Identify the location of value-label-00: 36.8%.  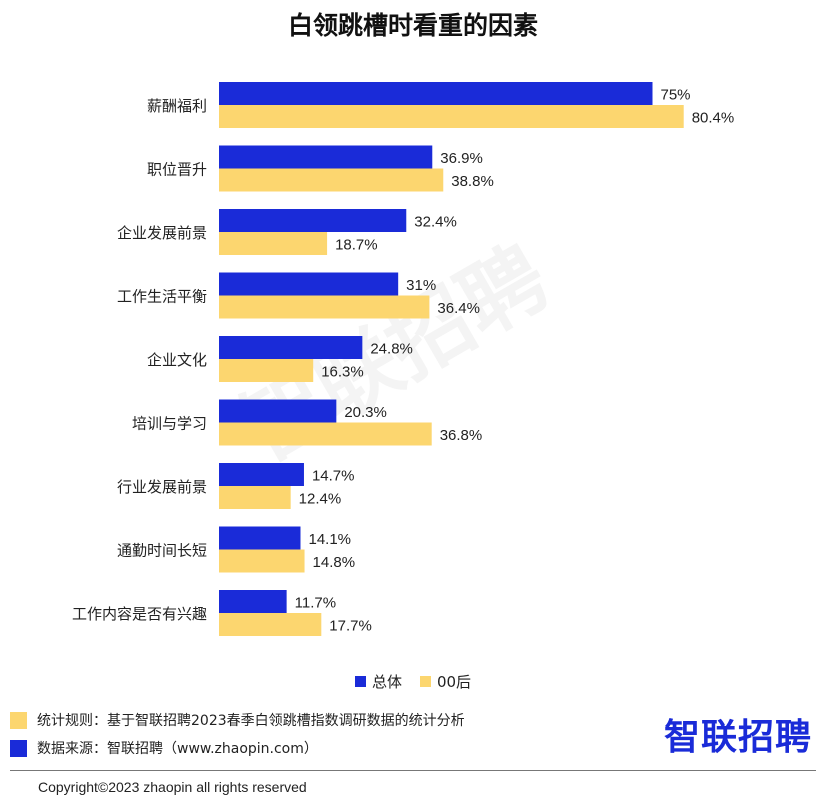
(461, 435).